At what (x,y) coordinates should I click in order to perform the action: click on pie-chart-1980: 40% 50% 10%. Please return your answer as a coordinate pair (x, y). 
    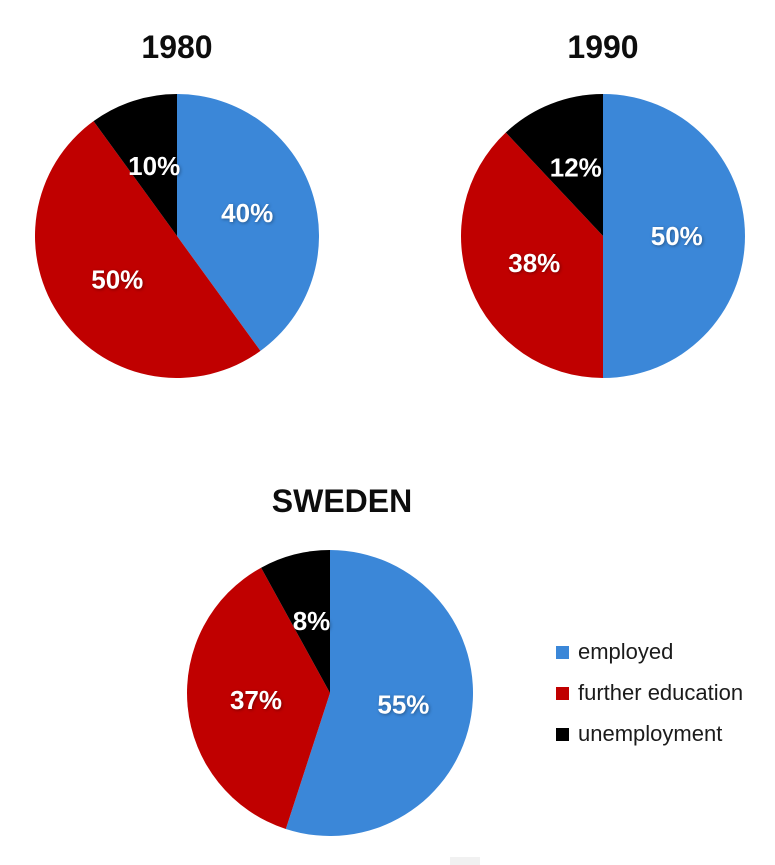
    Looking at the image, I should click on (177, 236).